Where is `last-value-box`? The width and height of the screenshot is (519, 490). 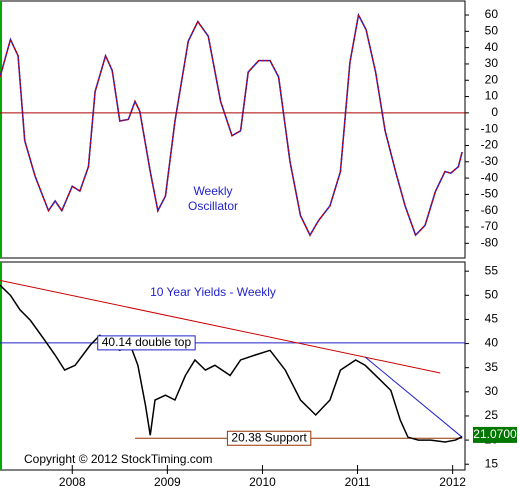
last-value-box is located at coordinates (495, 434).